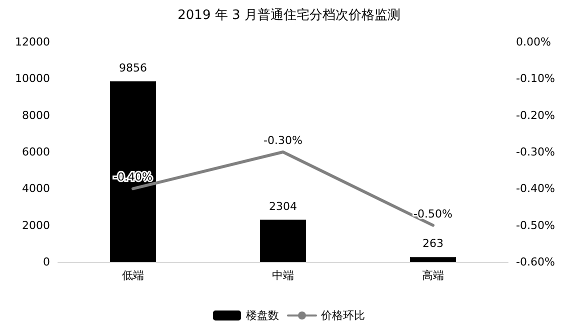  What do you see at coordinates (433, 275) in the screenshot?
I see `x-tick-label: 高端` at bounding box center [433, 275].